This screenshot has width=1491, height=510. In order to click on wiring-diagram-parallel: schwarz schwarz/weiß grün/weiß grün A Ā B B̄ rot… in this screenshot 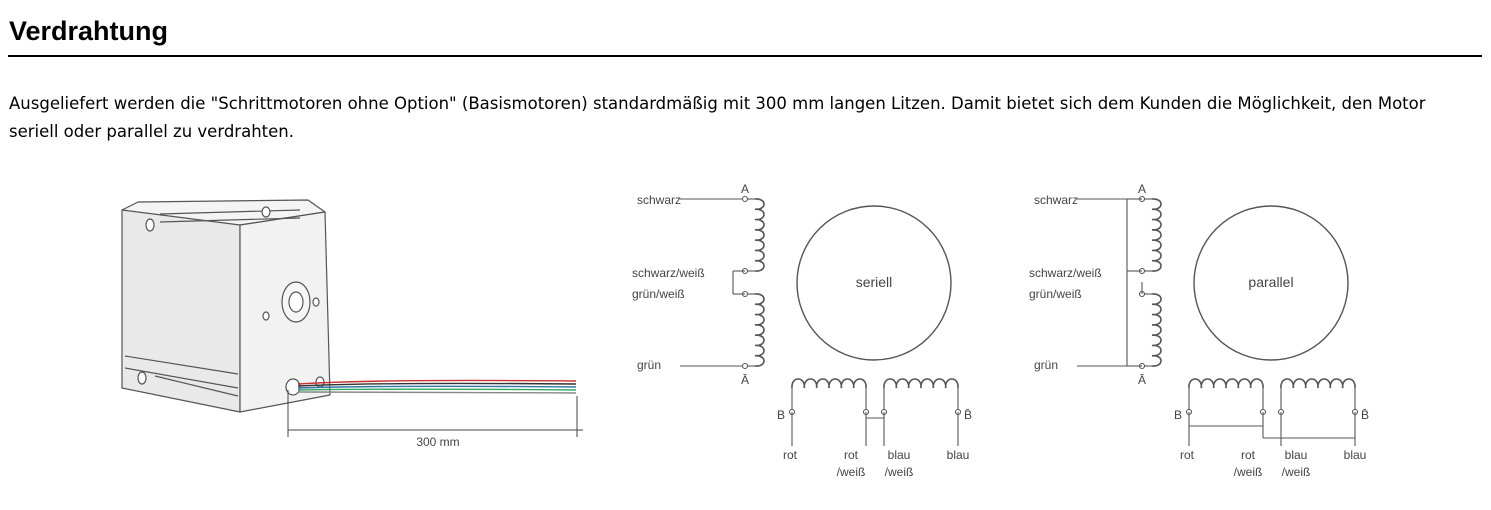, I will do `click(1199, 330)`.